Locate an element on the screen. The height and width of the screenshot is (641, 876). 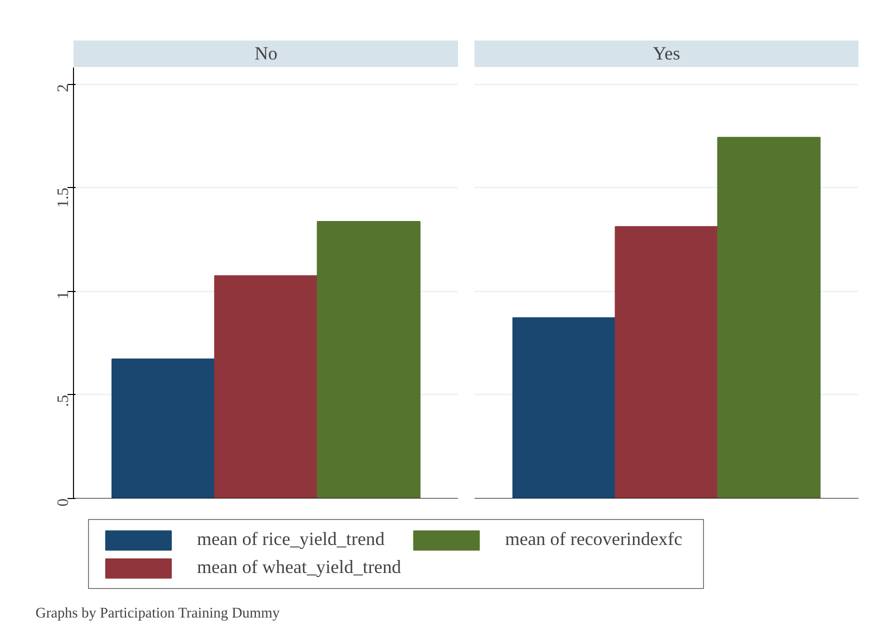
y-tick-label: 0 is located at coordinates (63, 502).